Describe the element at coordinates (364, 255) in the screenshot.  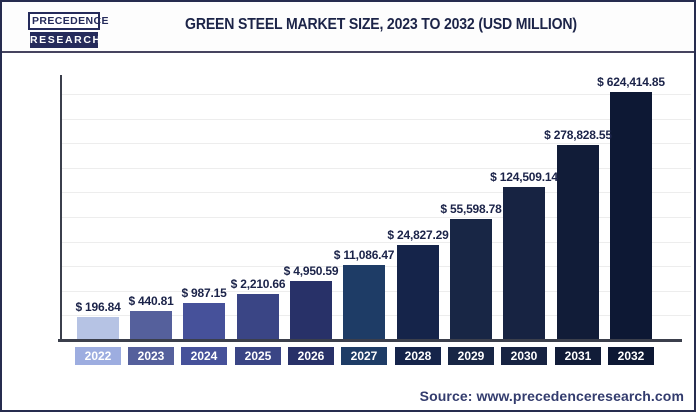
I see `bar-value-label-2027: $ 11,086.47` at that location.